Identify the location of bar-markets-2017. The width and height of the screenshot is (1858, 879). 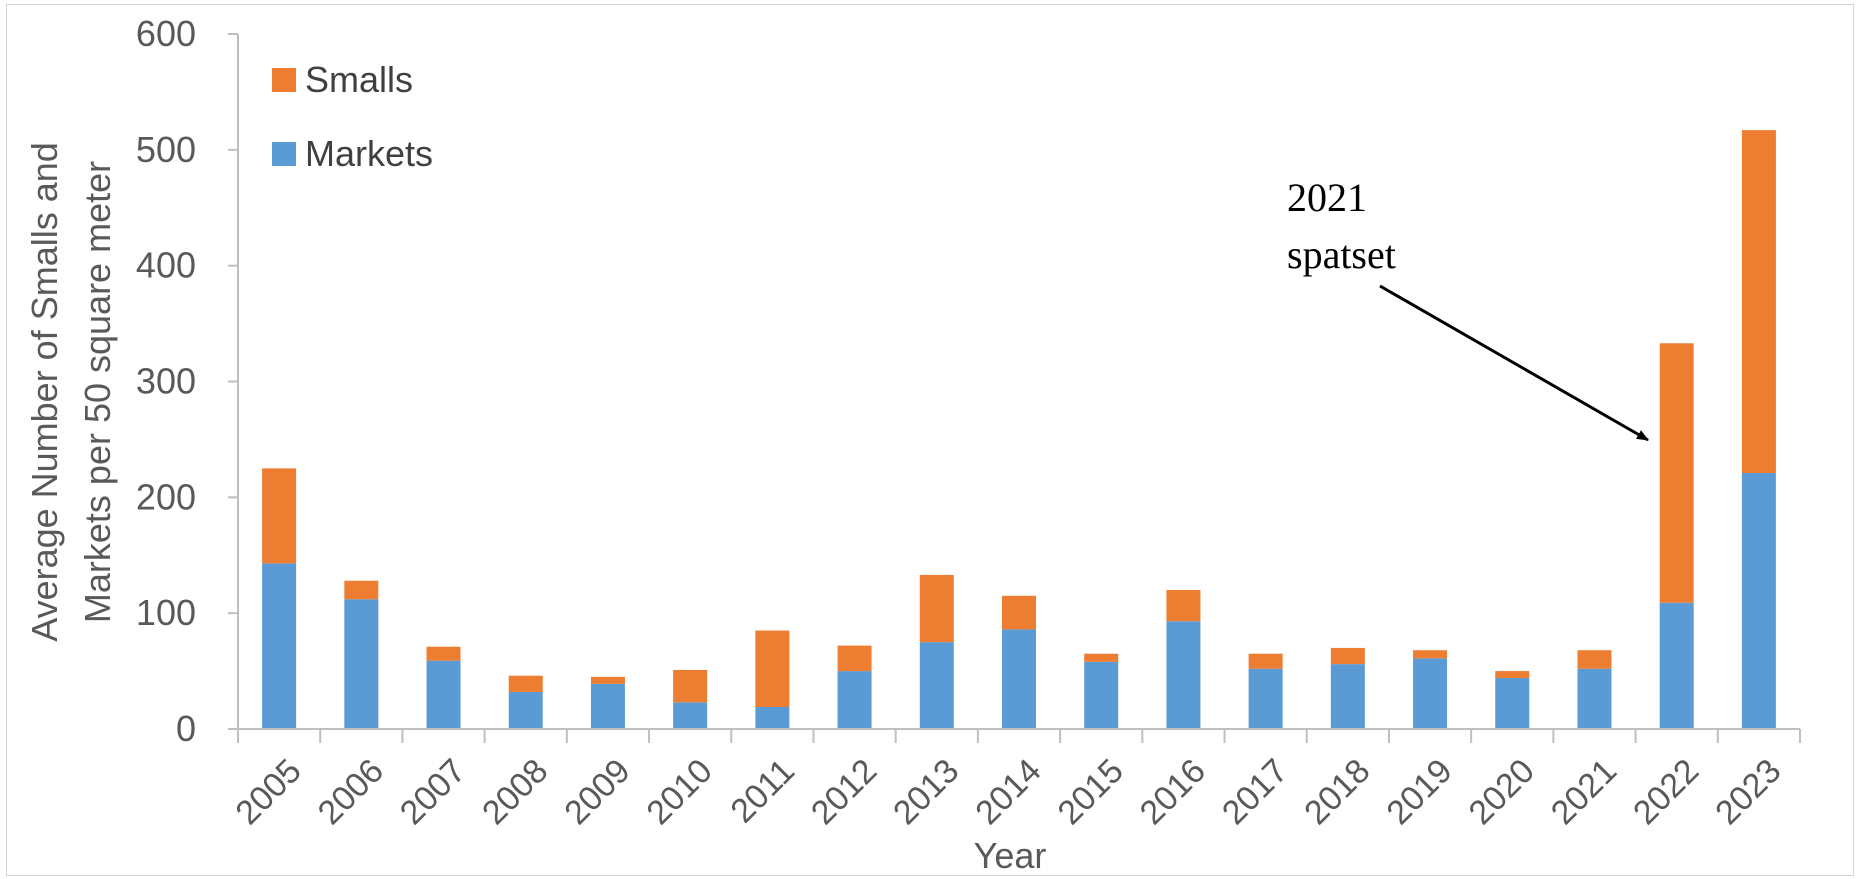
(1265, 698).